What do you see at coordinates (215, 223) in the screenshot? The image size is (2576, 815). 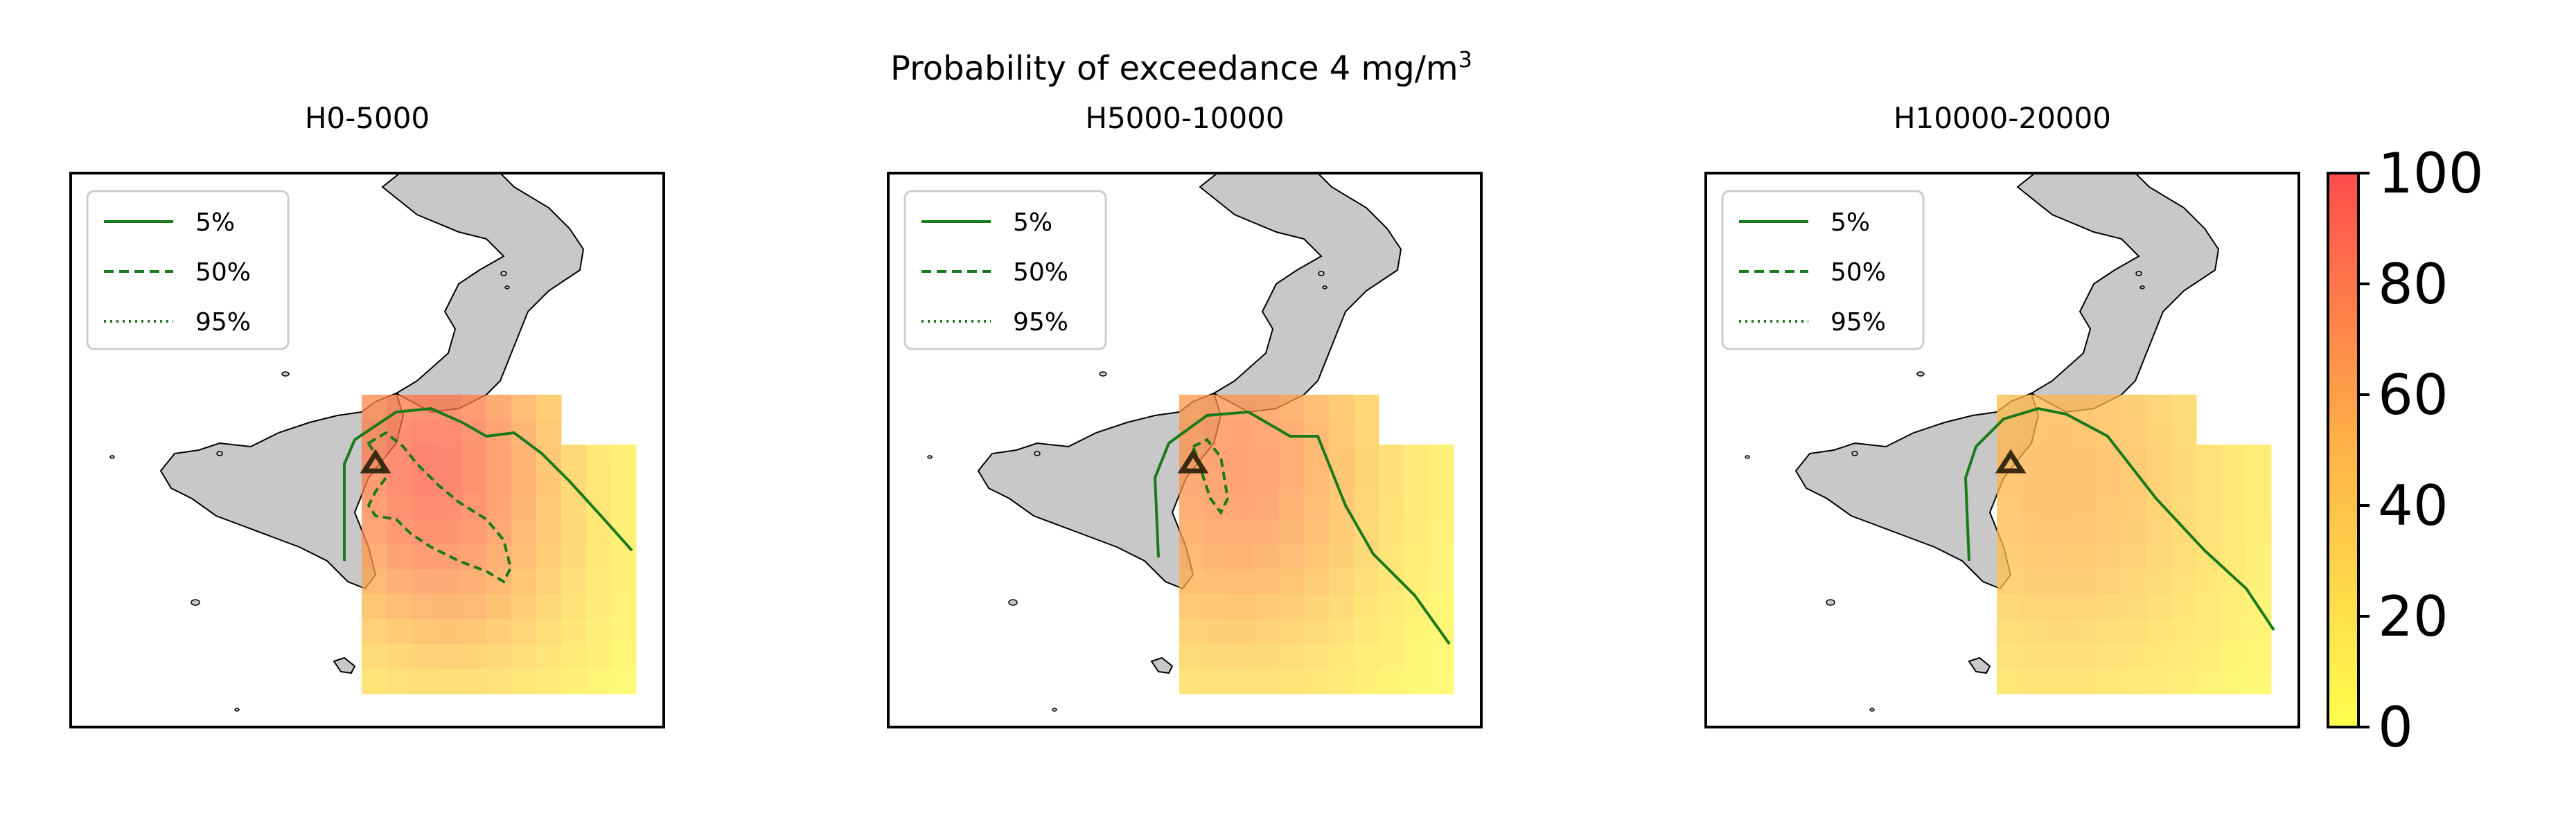 I see `legend-label: 5%` at bounding box center [215, 223].